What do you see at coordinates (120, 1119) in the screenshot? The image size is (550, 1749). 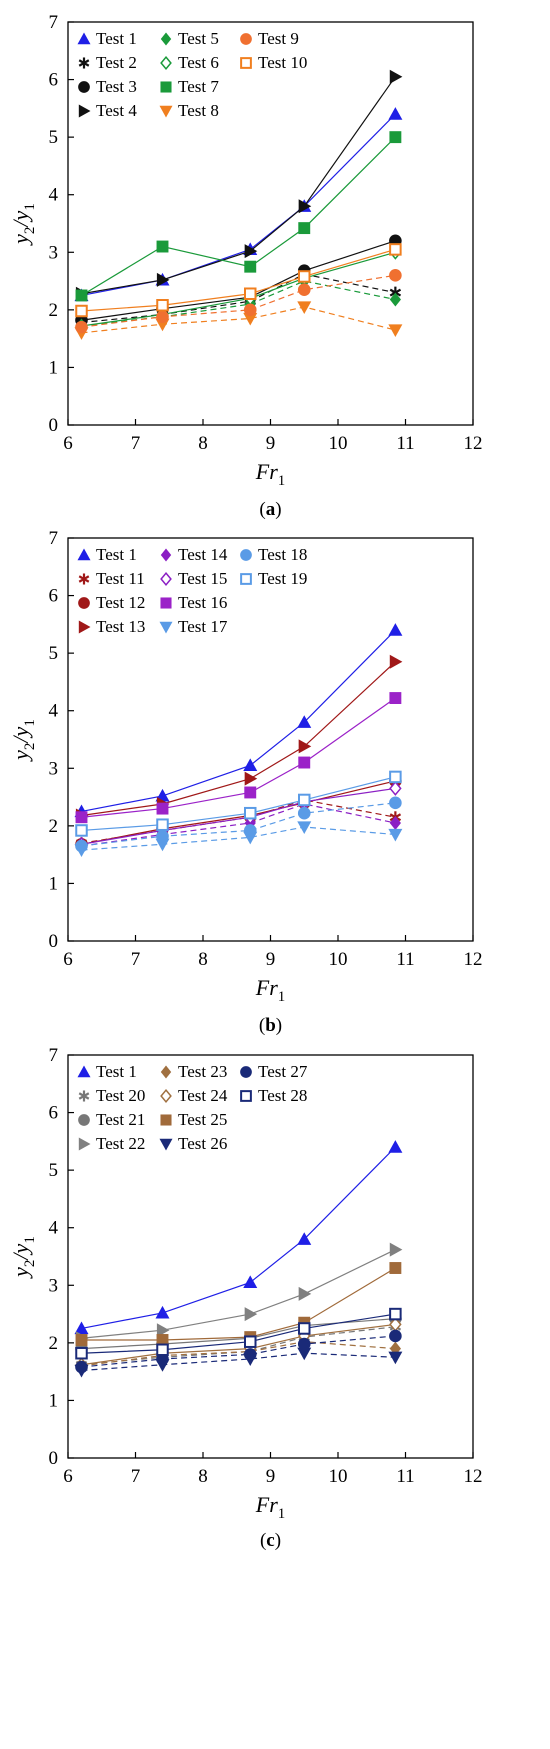 I see `legend-label: Test 21` at bounding box center [120, 1119].